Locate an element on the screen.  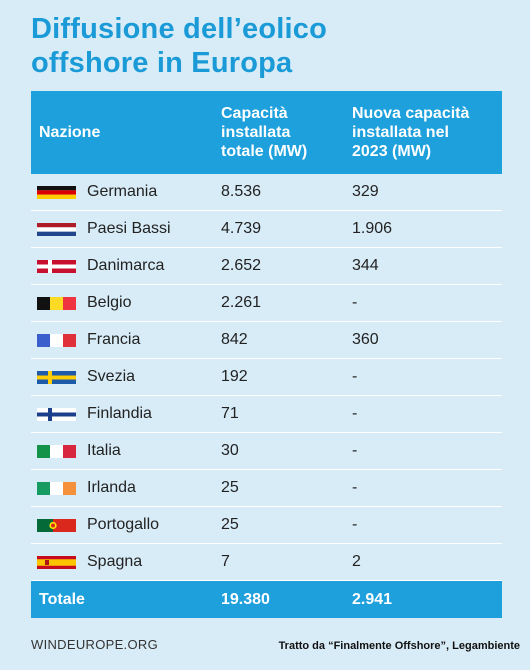
country-name: Irlanda is located at coordinates (111, 487).